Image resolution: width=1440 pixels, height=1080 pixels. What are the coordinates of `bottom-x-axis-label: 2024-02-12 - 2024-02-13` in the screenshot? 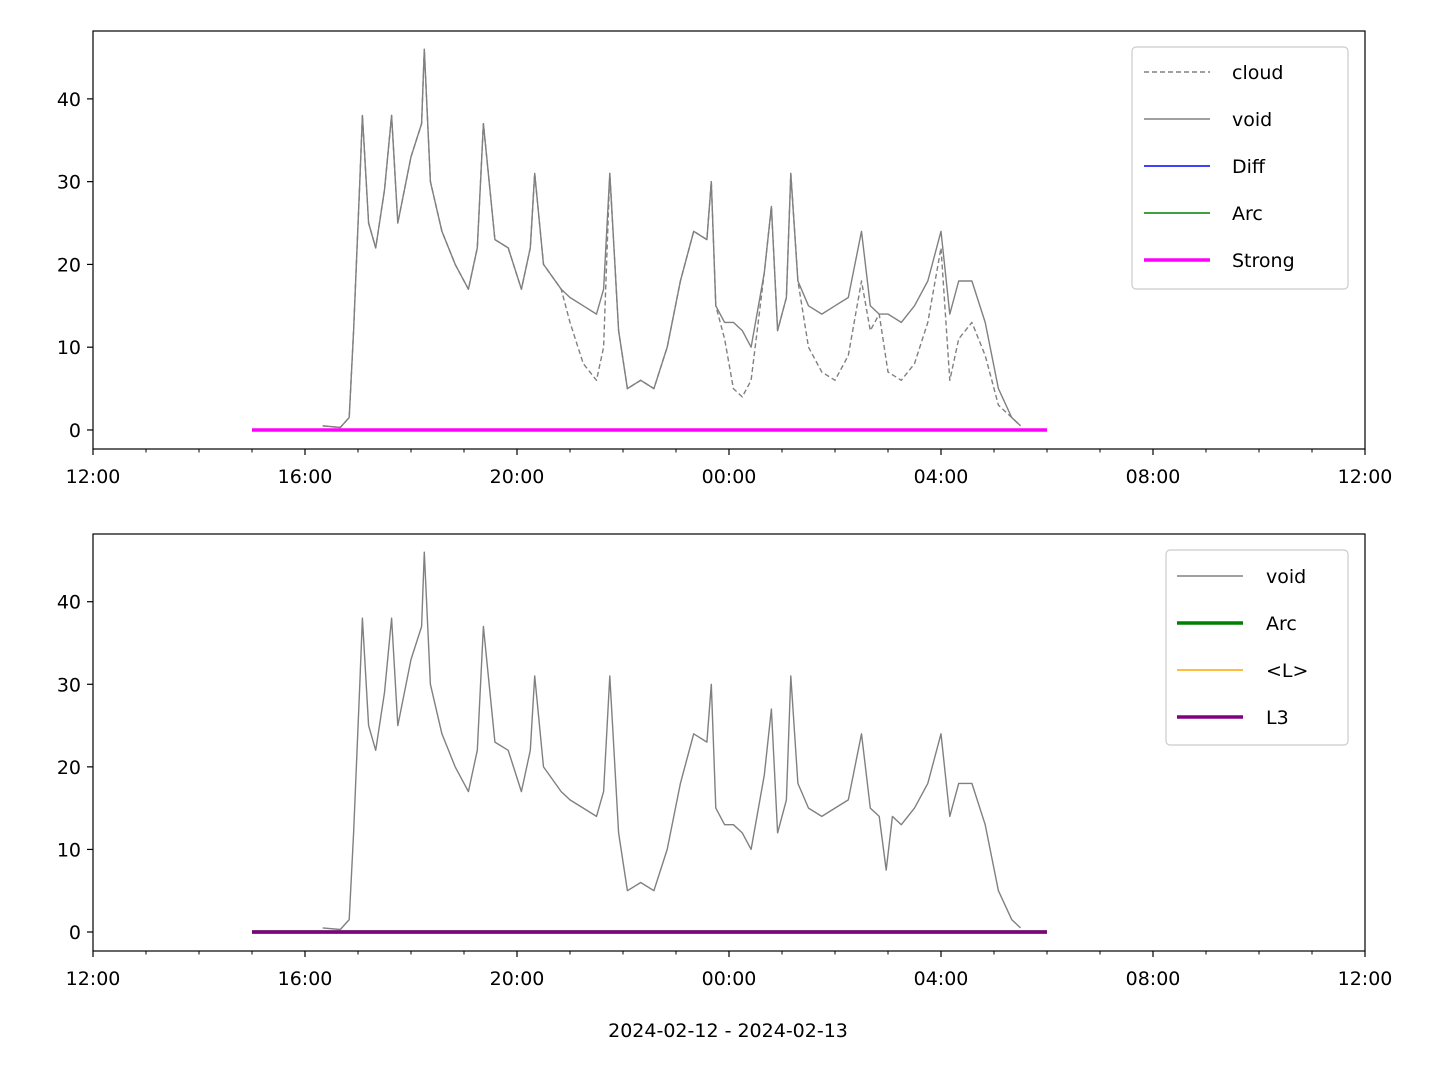 It's located at (728, 1031).